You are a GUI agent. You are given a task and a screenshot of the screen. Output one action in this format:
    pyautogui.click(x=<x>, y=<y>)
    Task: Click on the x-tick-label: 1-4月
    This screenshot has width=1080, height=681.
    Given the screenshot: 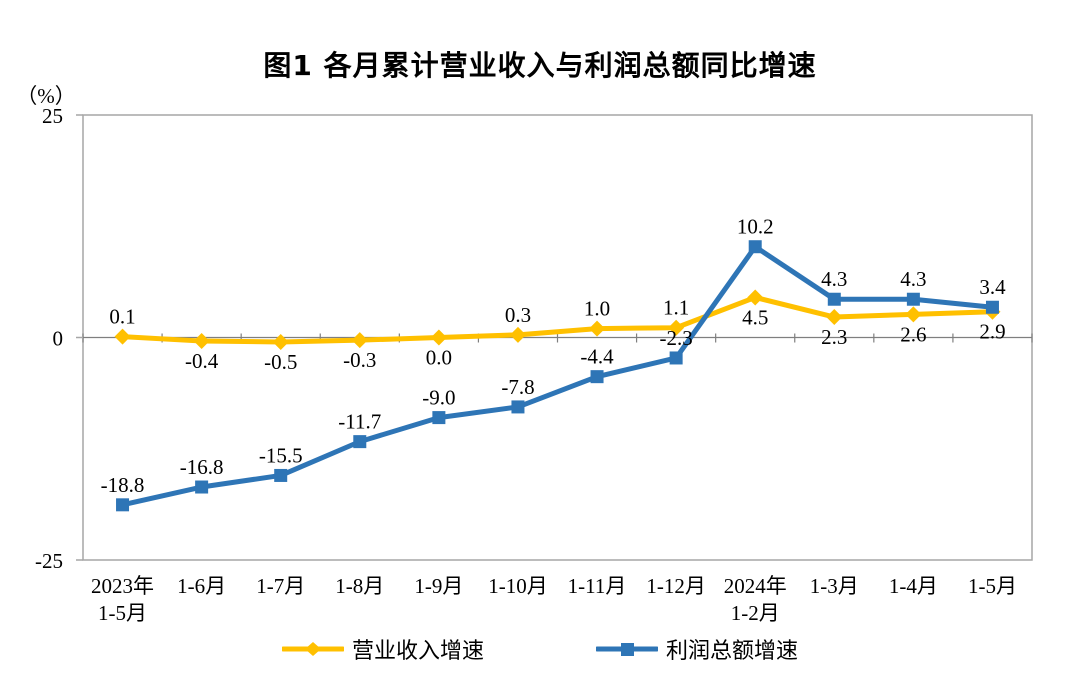 What is the action you would take?
    pyautogui.click(x=913, y=586)
    